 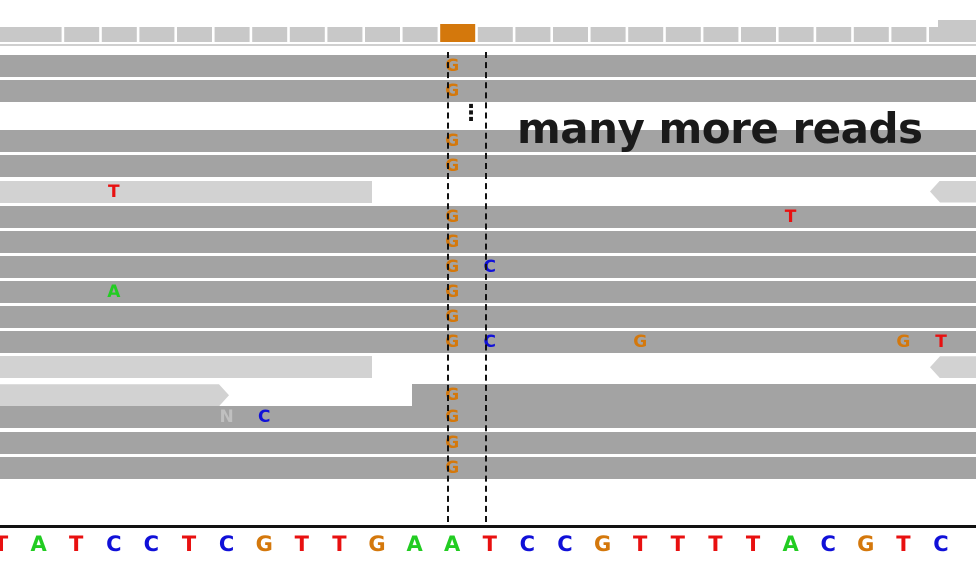 What do you see at coordinates (458, 33) in the screenshot?
I see `coverage-bar-variant` at bounding box center [458, 33].